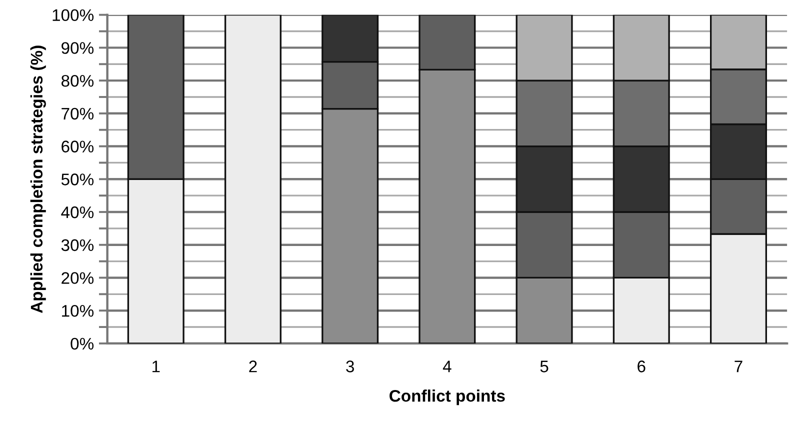 This screenshot has height=424, width=795. I want to click on bar, so click(253, 179).